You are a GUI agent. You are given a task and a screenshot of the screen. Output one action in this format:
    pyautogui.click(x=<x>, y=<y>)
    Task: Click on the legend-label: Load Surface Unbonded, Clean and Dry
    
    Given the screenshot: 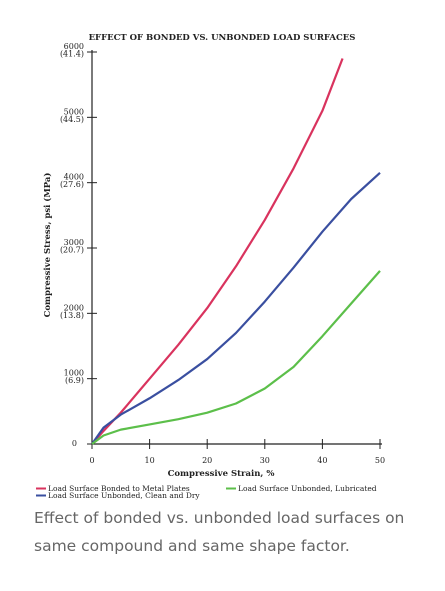 What is the action you would take?
    pyautogui.click(x=124, y=495)
    